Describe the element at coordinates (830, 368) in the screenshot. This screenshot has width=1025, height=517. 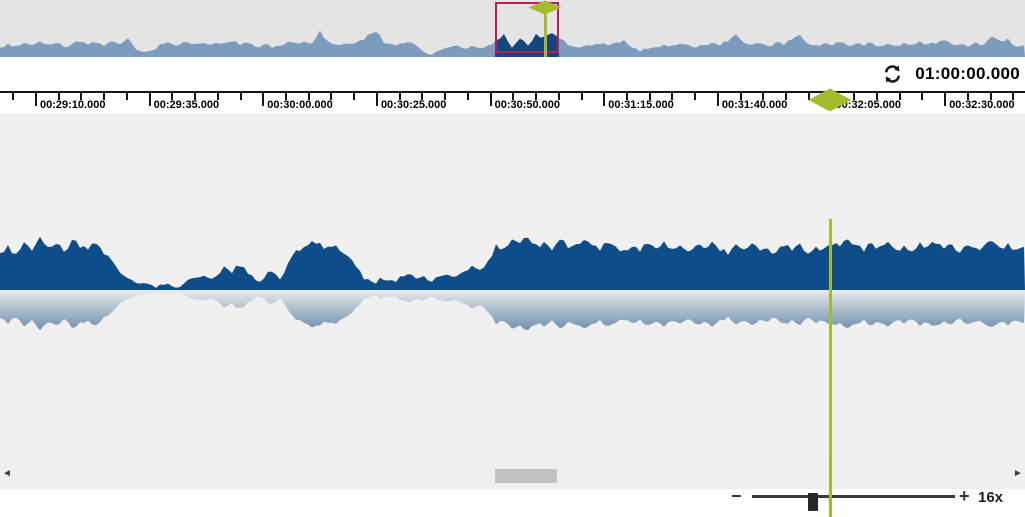
I see `main-playhead-line` at that location.